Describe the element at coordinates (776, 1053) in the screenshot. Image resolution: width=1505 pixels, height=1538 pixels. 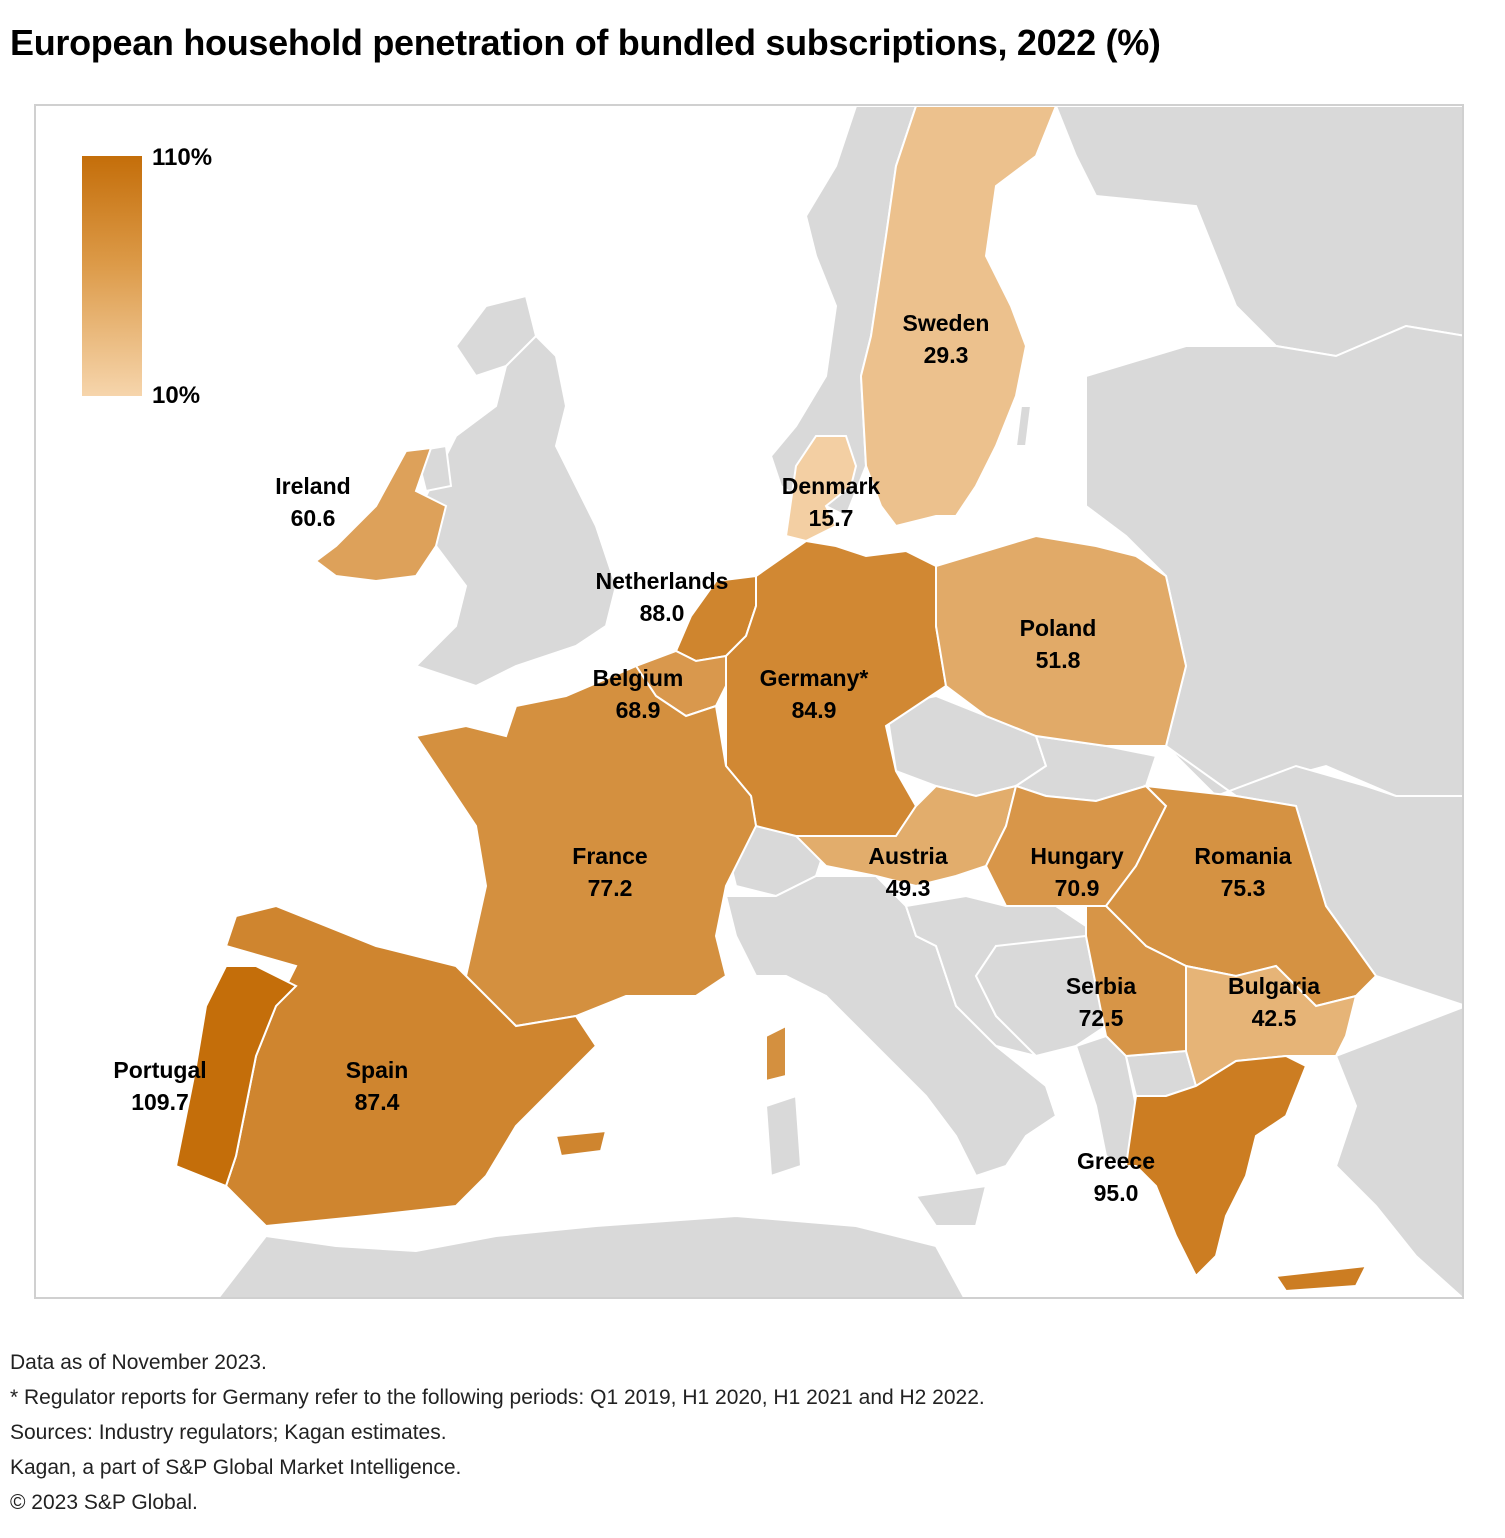
I see `country-france-corsica` at that location.